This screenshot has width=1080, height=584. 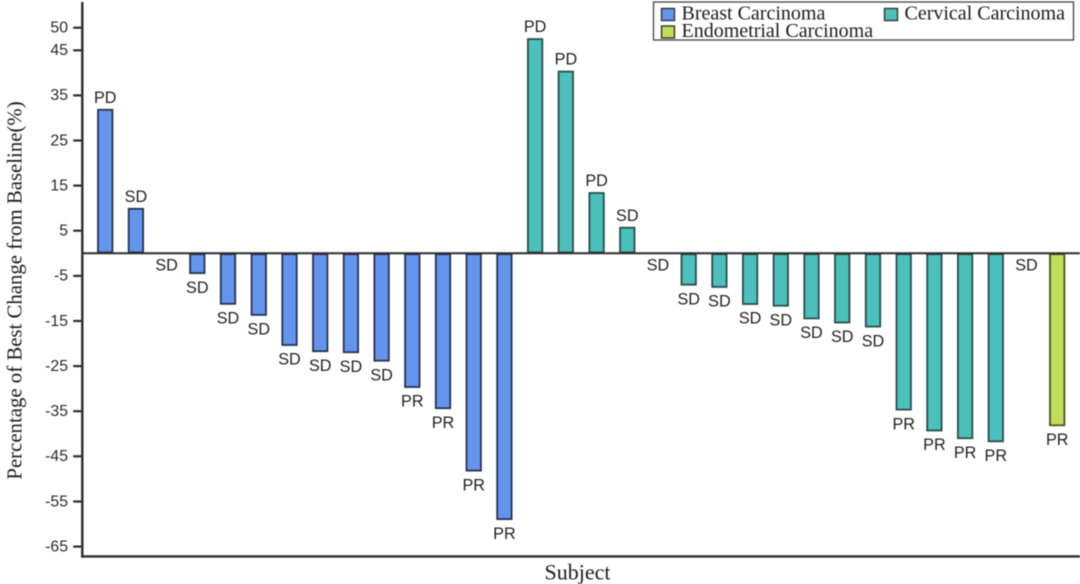 I want to click on svg-text: -5, so click(x=61, y=276).